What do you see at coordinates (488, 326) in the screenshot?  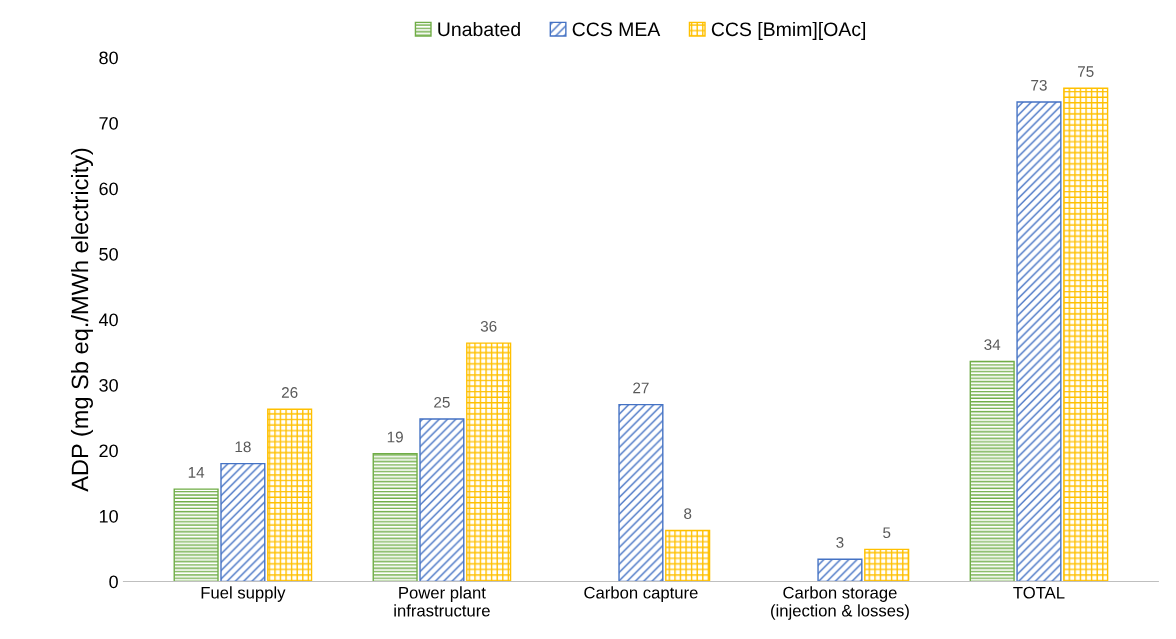 I see `data-label: 36` at bounding box center [488, 326].